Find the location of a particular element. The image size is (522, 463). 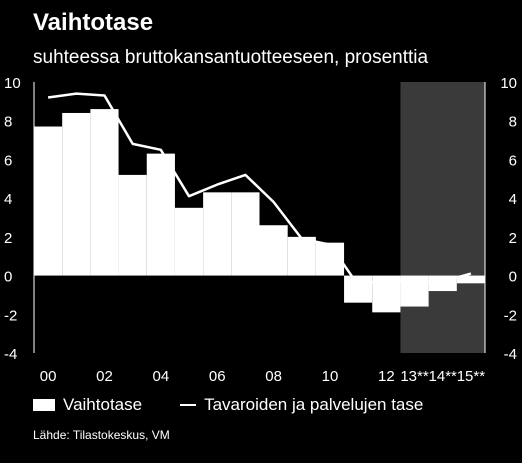

y-tick-right-2: 2 is located at coordinates (513, 238).